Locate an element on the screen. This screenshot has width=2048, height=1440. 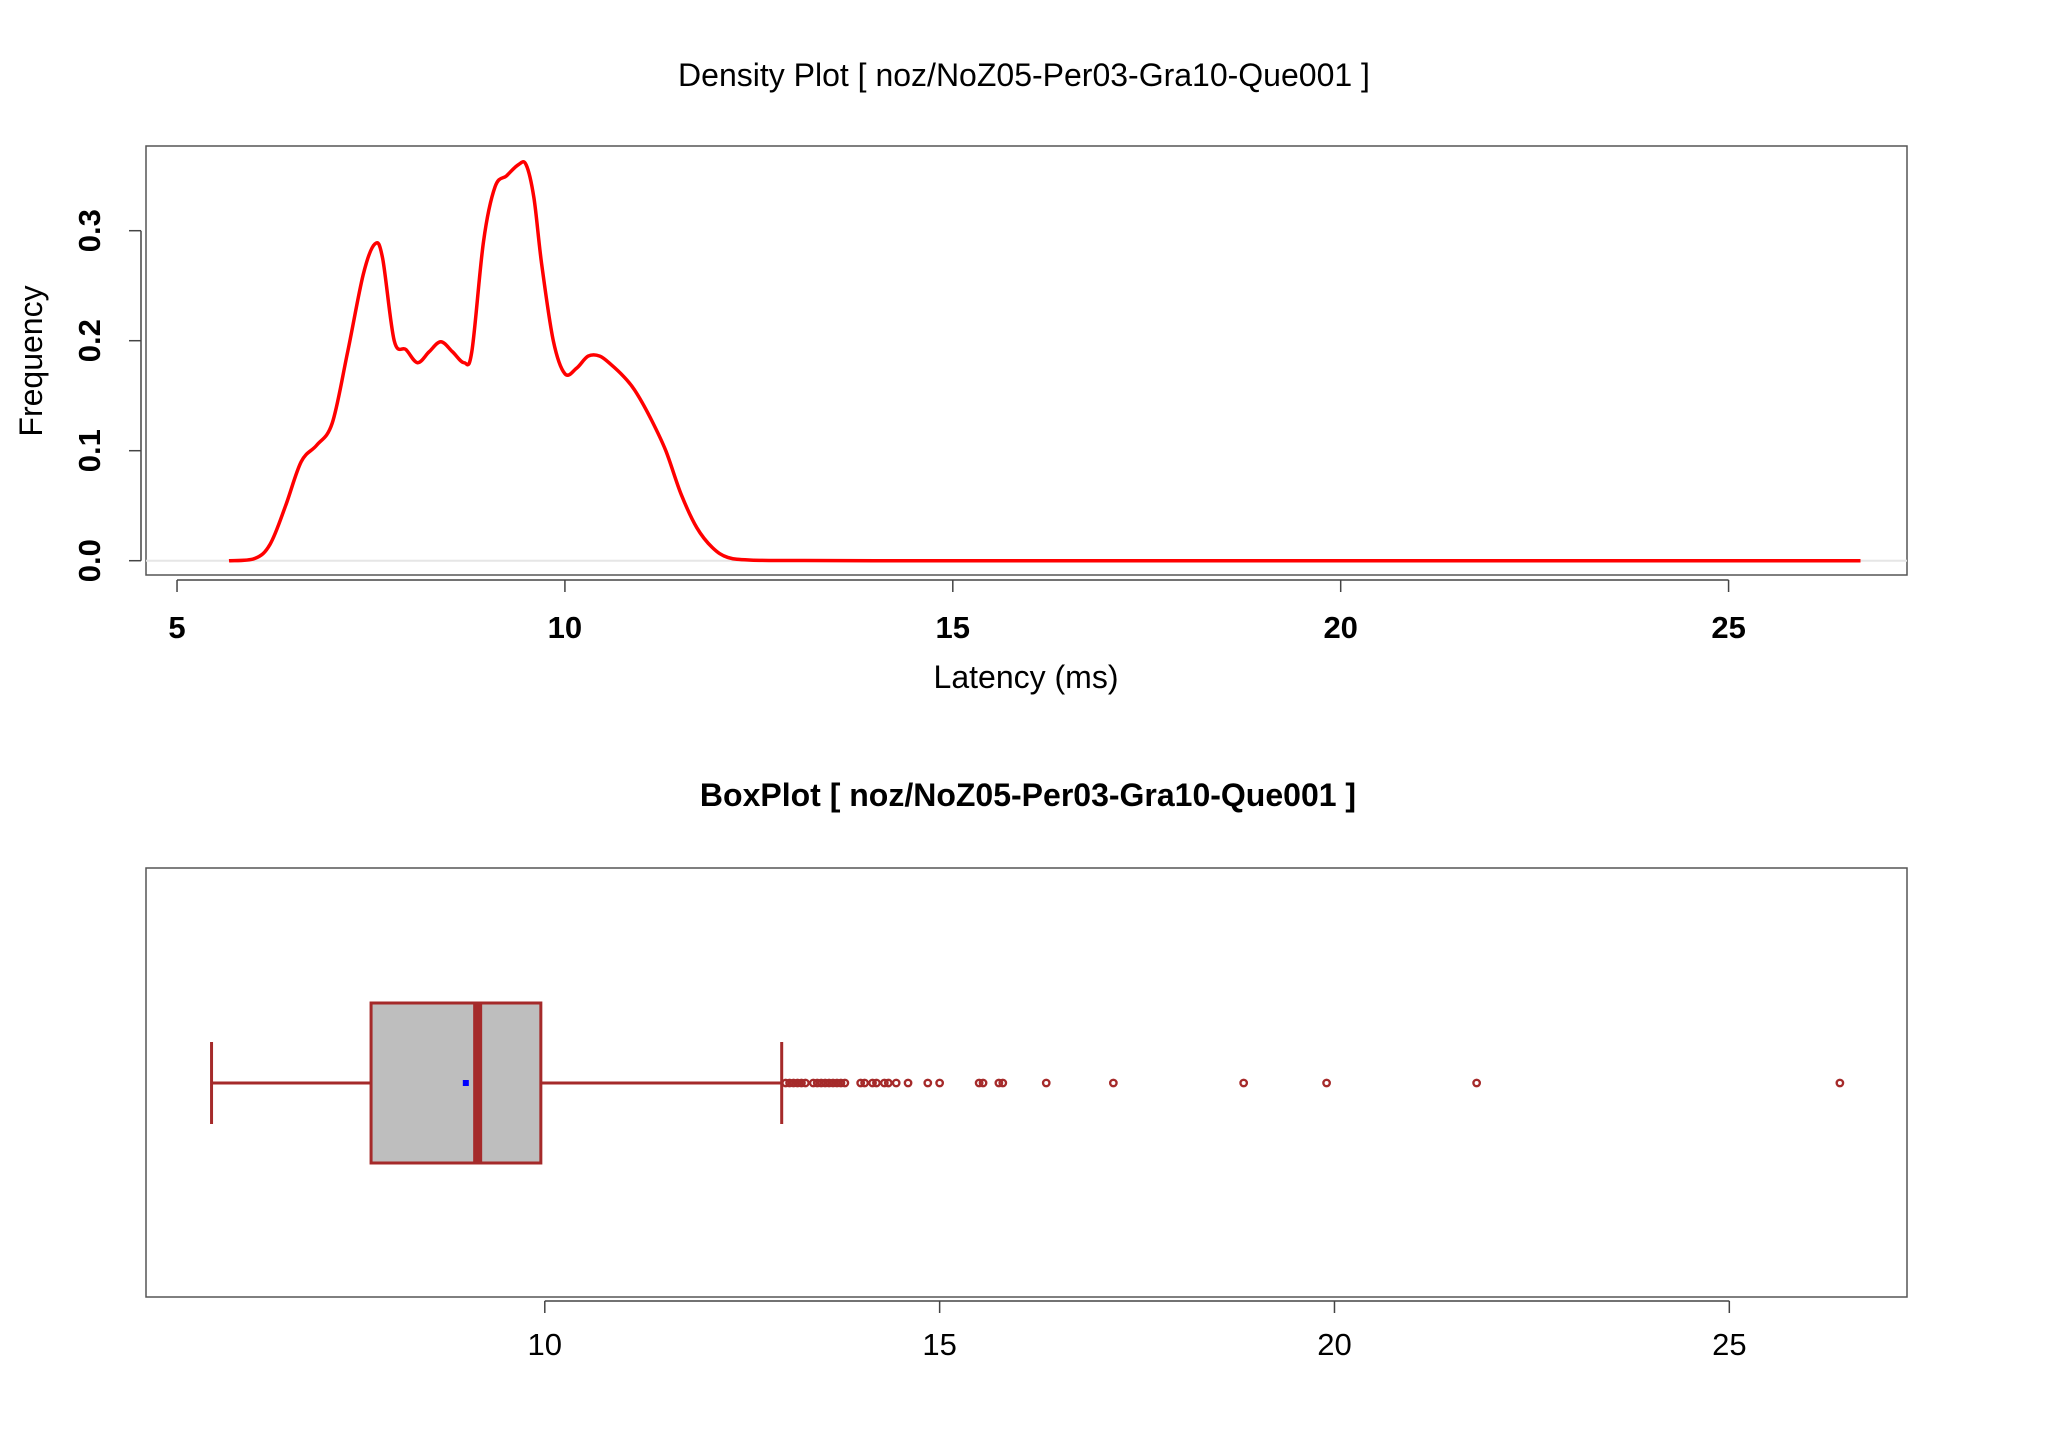
density-x-ticks: 5 10 15 20 25 is located at coordinates (957, 612).